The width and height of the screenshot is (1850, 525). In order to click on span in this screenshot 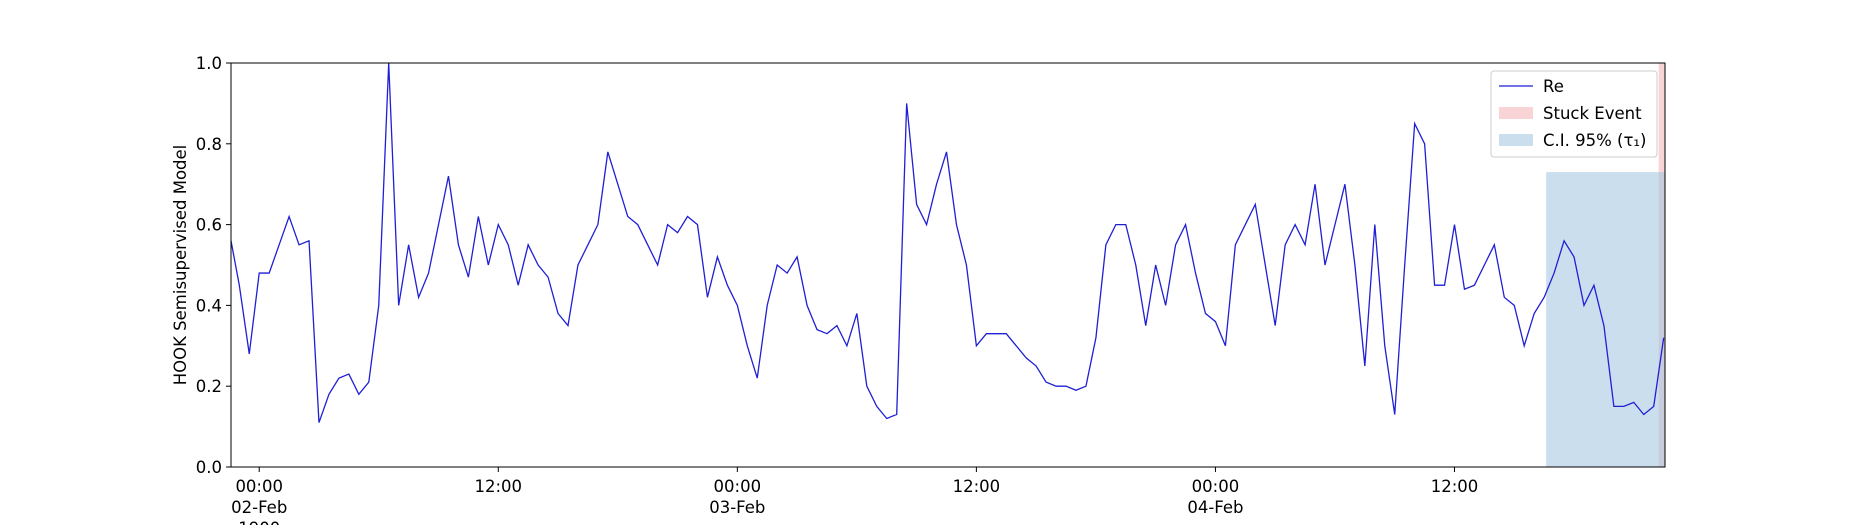, I will do `click(1605, 319)`.